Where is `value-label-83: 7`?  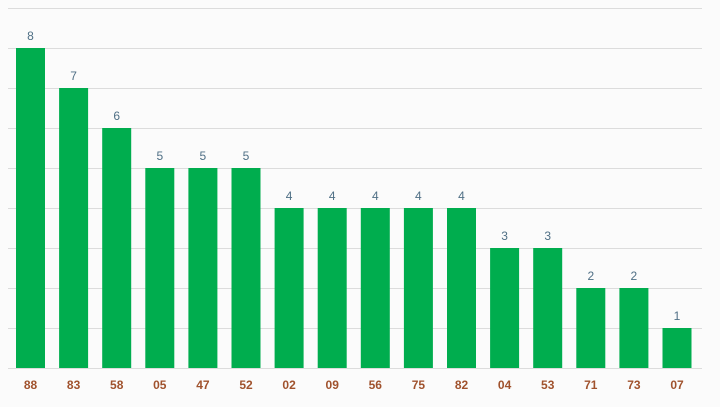 value-label-83: 7 is located at coordinates (73, 76).